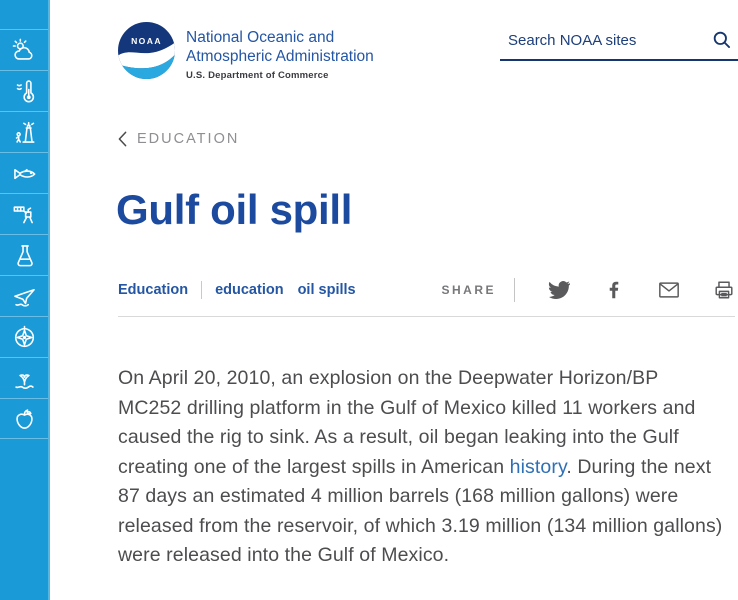 Image resolution: width=738 pixels, height=600 pixels. I want to click on meta-row: Education education oil spills SHARE, so click(426, 297).